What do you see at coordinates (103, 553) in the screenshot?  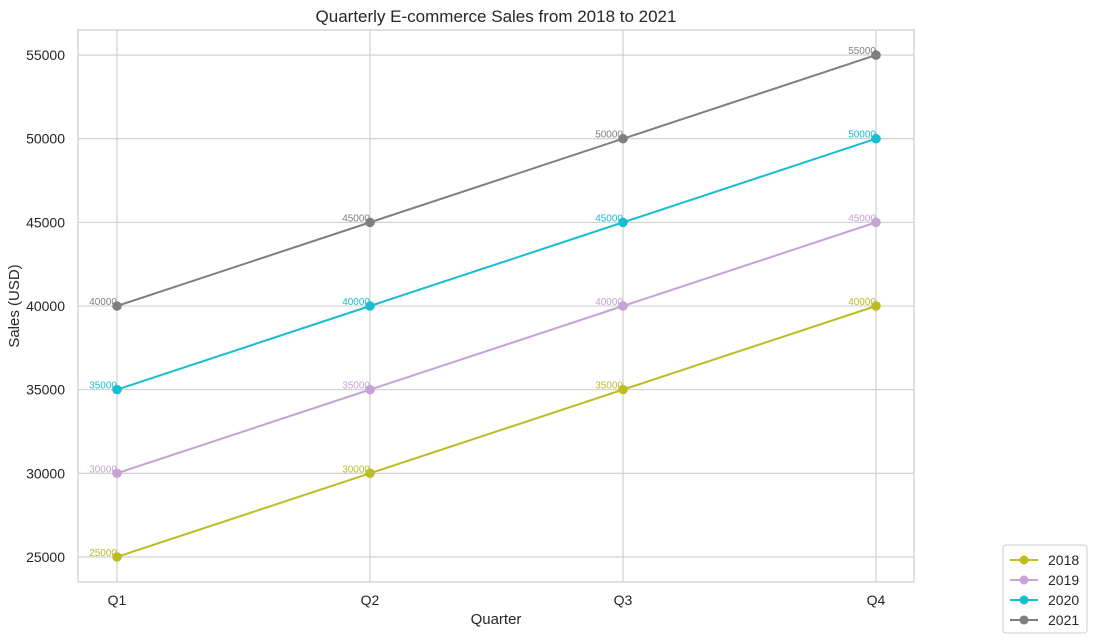 I see `data-label: 25000` at bounding box center [103, 553].